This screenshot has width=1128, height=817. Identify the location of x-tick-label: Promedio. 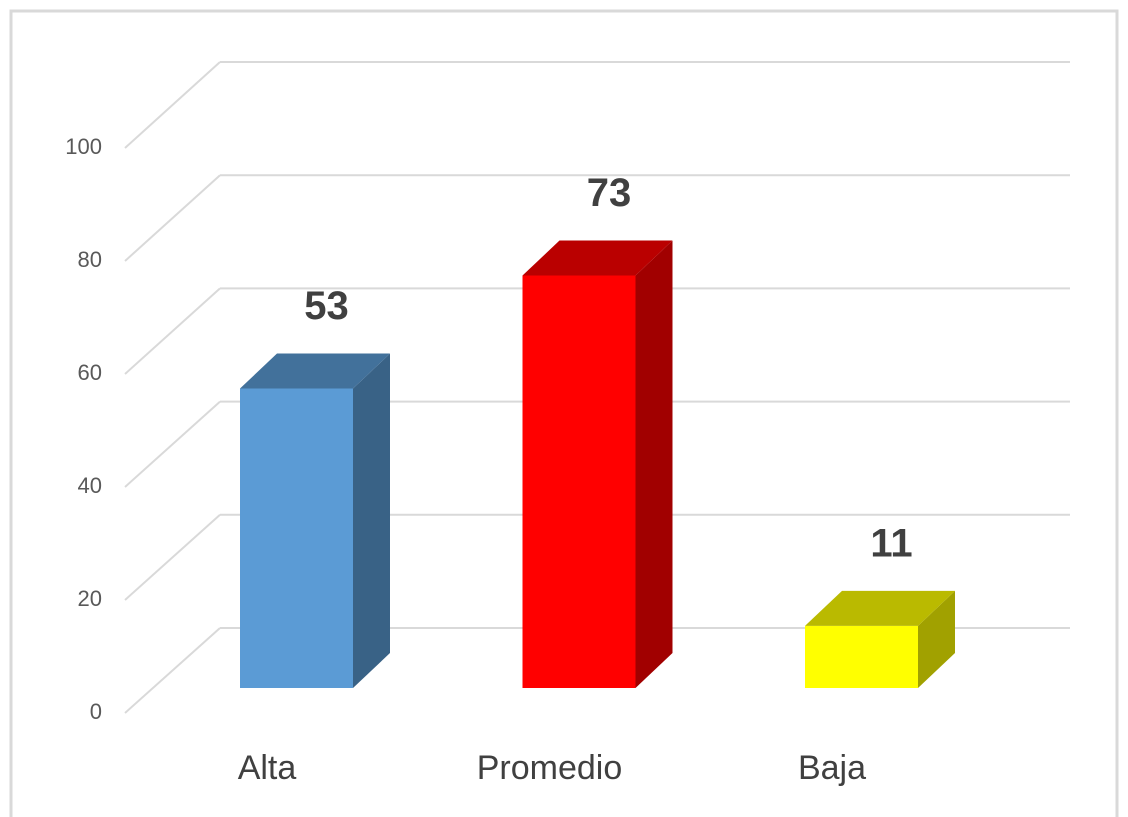
(550, 768).